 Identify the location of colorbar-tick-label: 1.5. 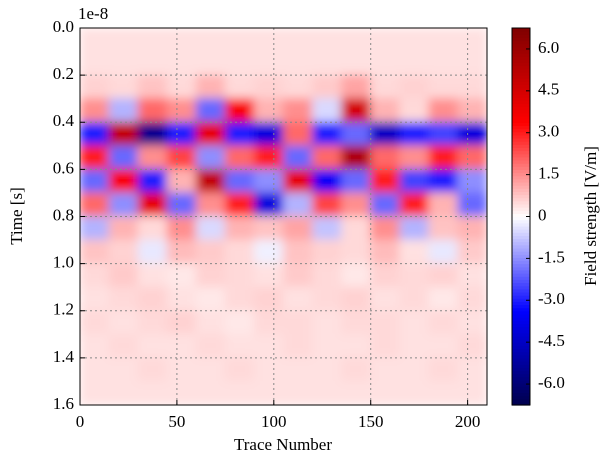
(548, 173).